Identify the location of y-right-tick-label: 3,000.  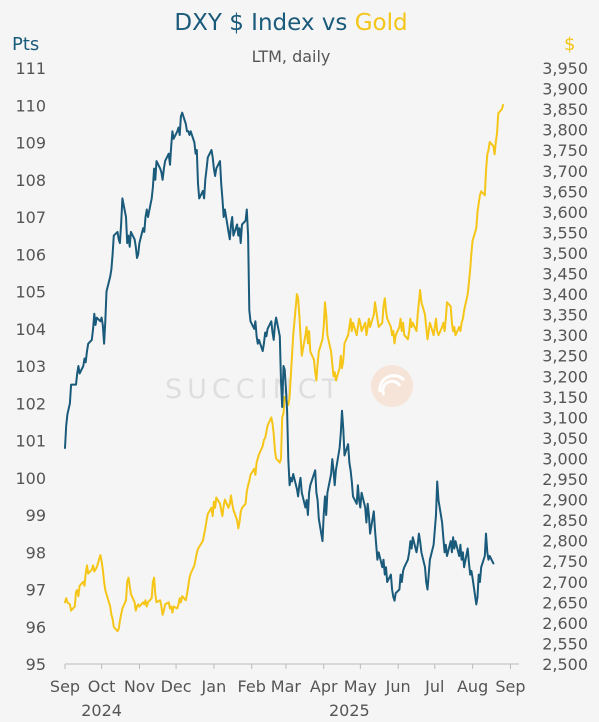
(565, 458).